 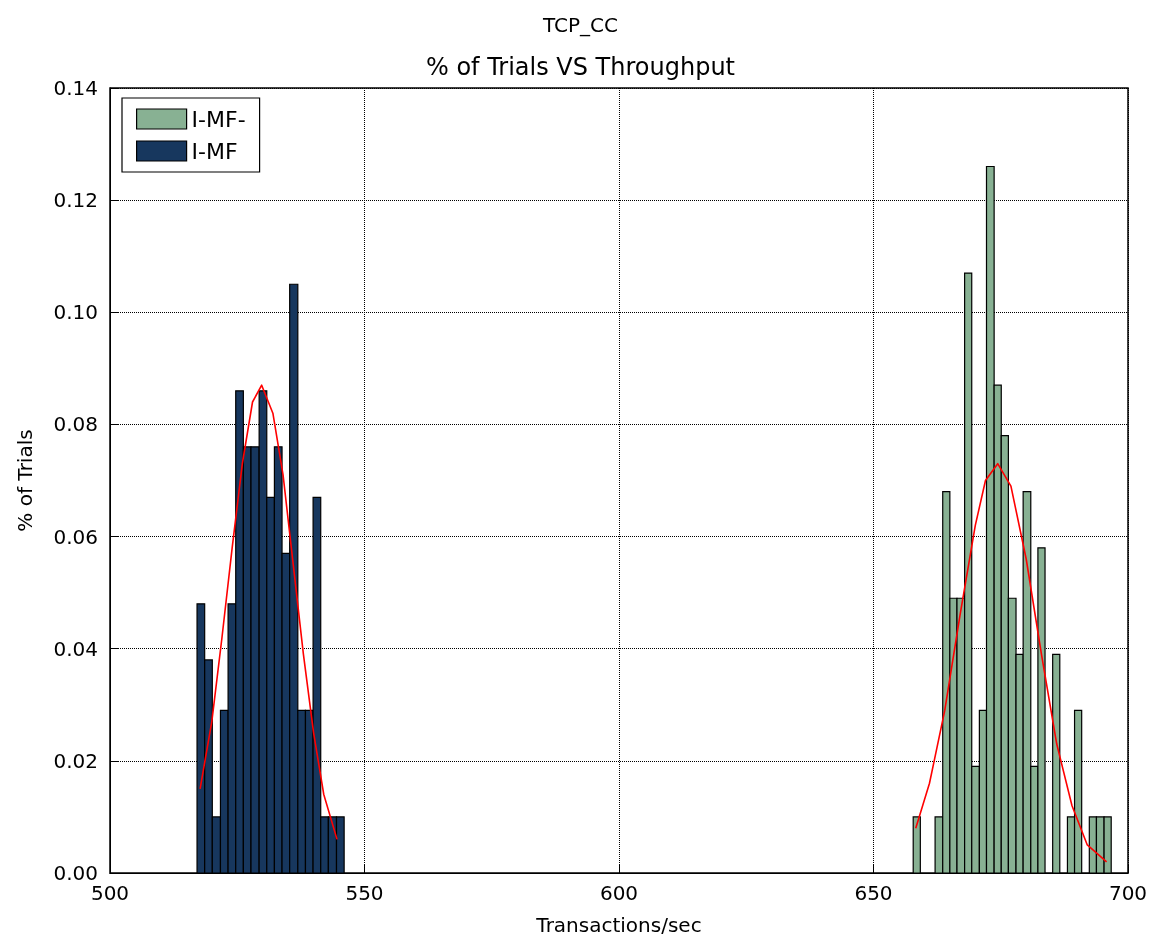 What do you see at coordinates (618, 925) in the screenshot?
I see `x-axis-title: Transactions/sec` at bounding box center [618, 925].